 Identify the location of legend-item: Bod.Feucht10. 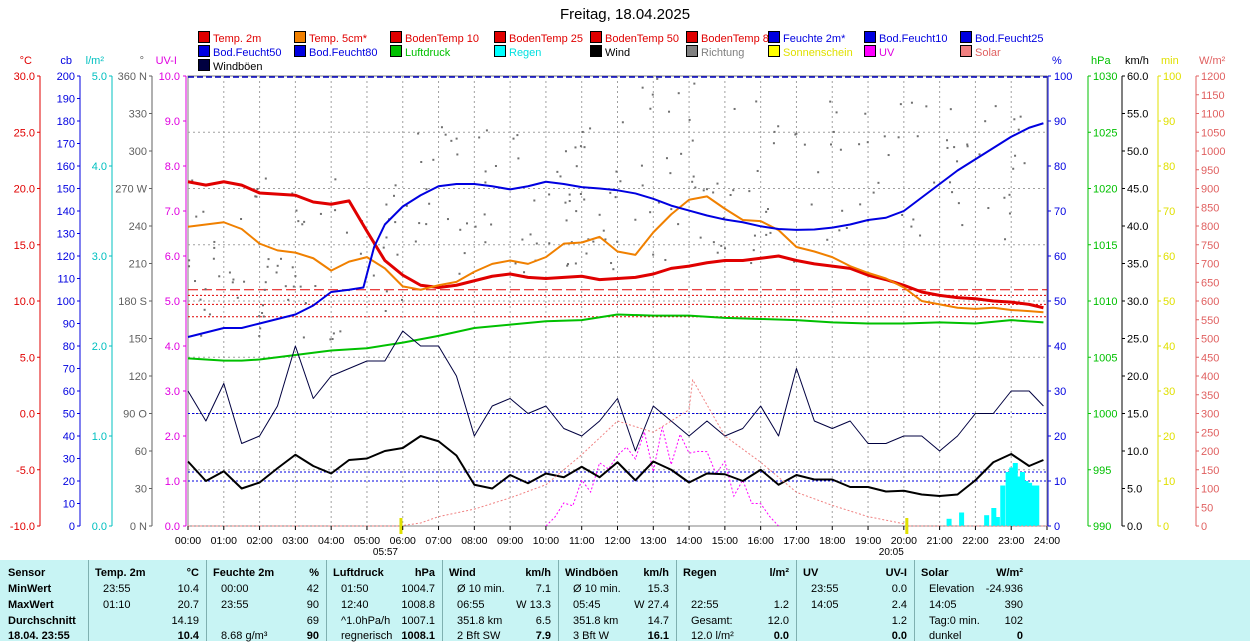
(906, 38).